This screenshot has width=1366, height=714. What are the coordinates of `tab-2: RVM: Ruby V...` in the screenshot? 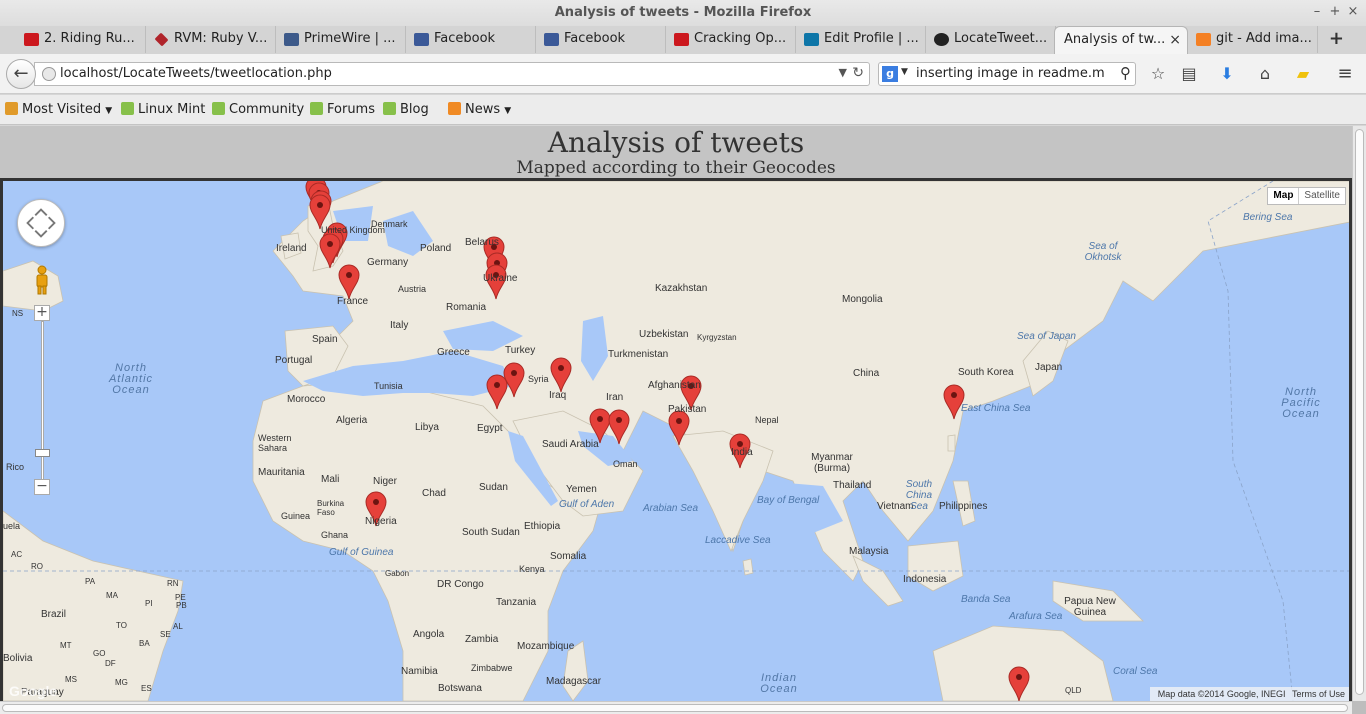 It's located at (212, 39).